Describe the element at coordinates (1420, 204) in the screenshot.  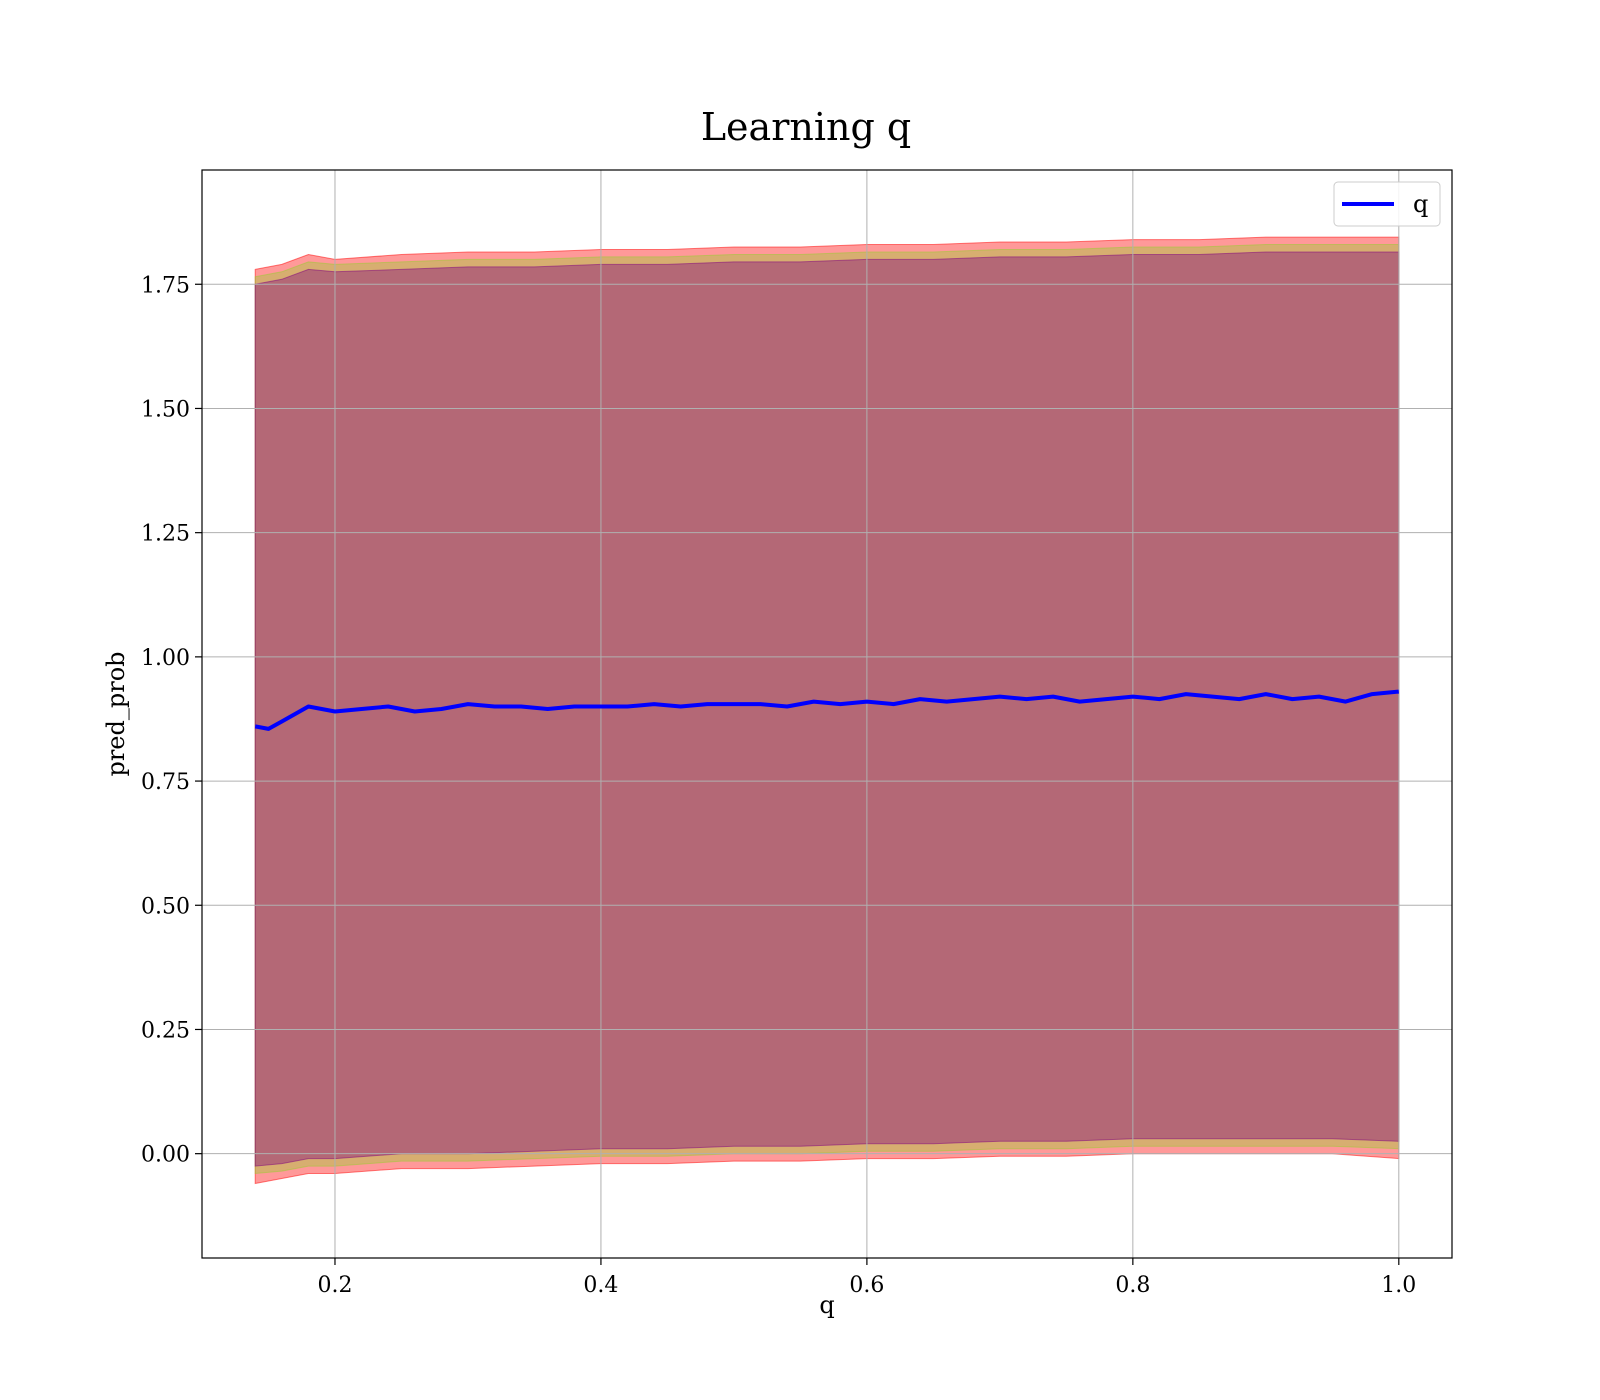
I see `legend-label-q: q` at that location.